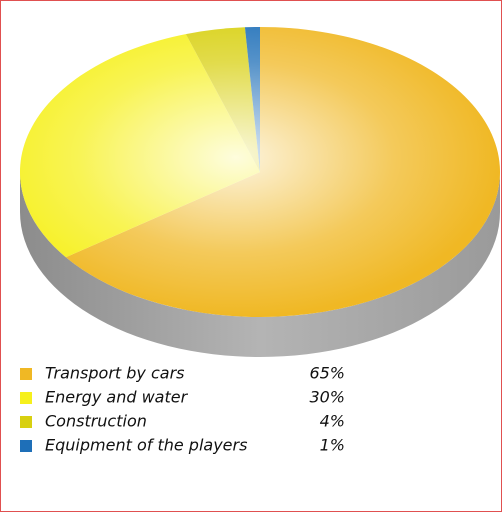 This screenshot has height=512, width=502. What do you see at coordinates (332, 445) in the screenshot?
I see `legend-value: 1%` at bounding box center [332, 445].